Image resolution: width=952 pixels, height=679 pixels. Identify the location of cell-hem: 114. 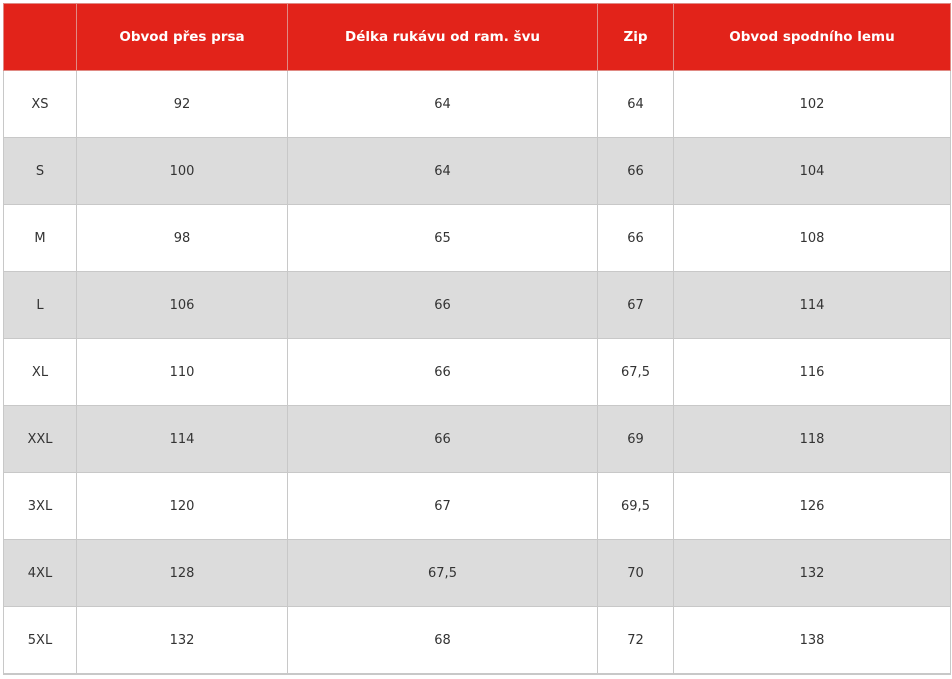
(812, 305).